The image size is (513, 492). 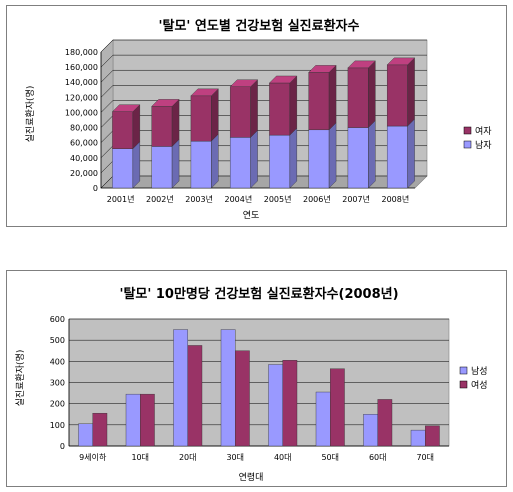 I want to click on y-tick-label: 0, so click(x=62, y=446).